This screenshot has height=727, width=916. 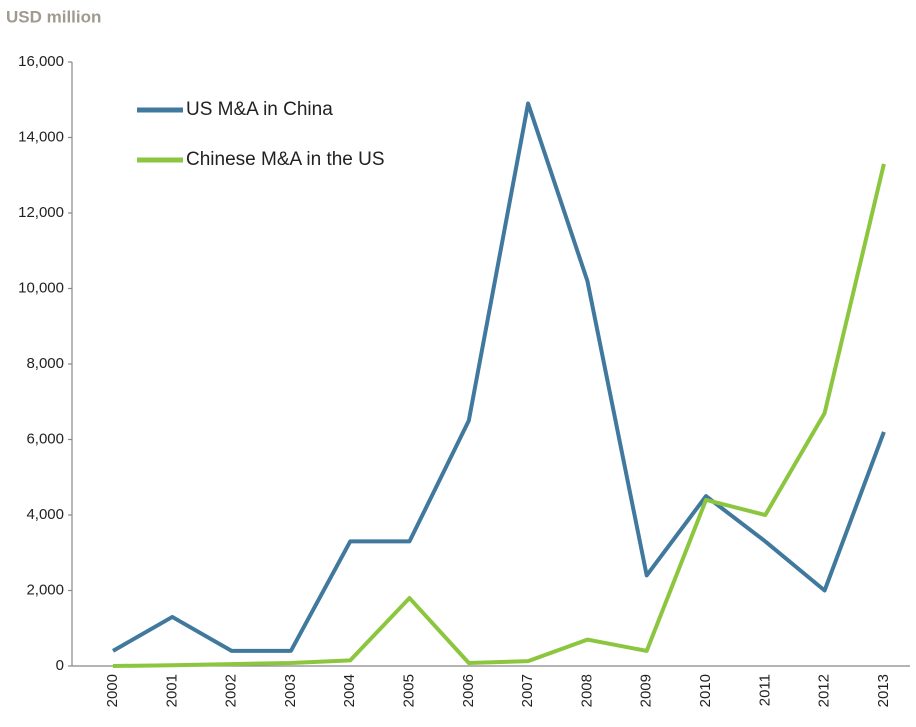 I want to click on y-tick-label: 6,000, so click(x=45, y=438).